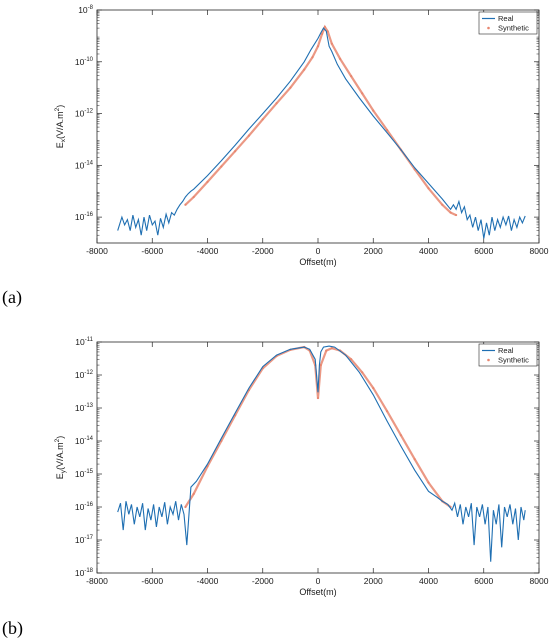  What do you see at coordinates (60, 476) in the screenshot?
I see `y-axis-label-main: E` at bounding box center [60, 476].